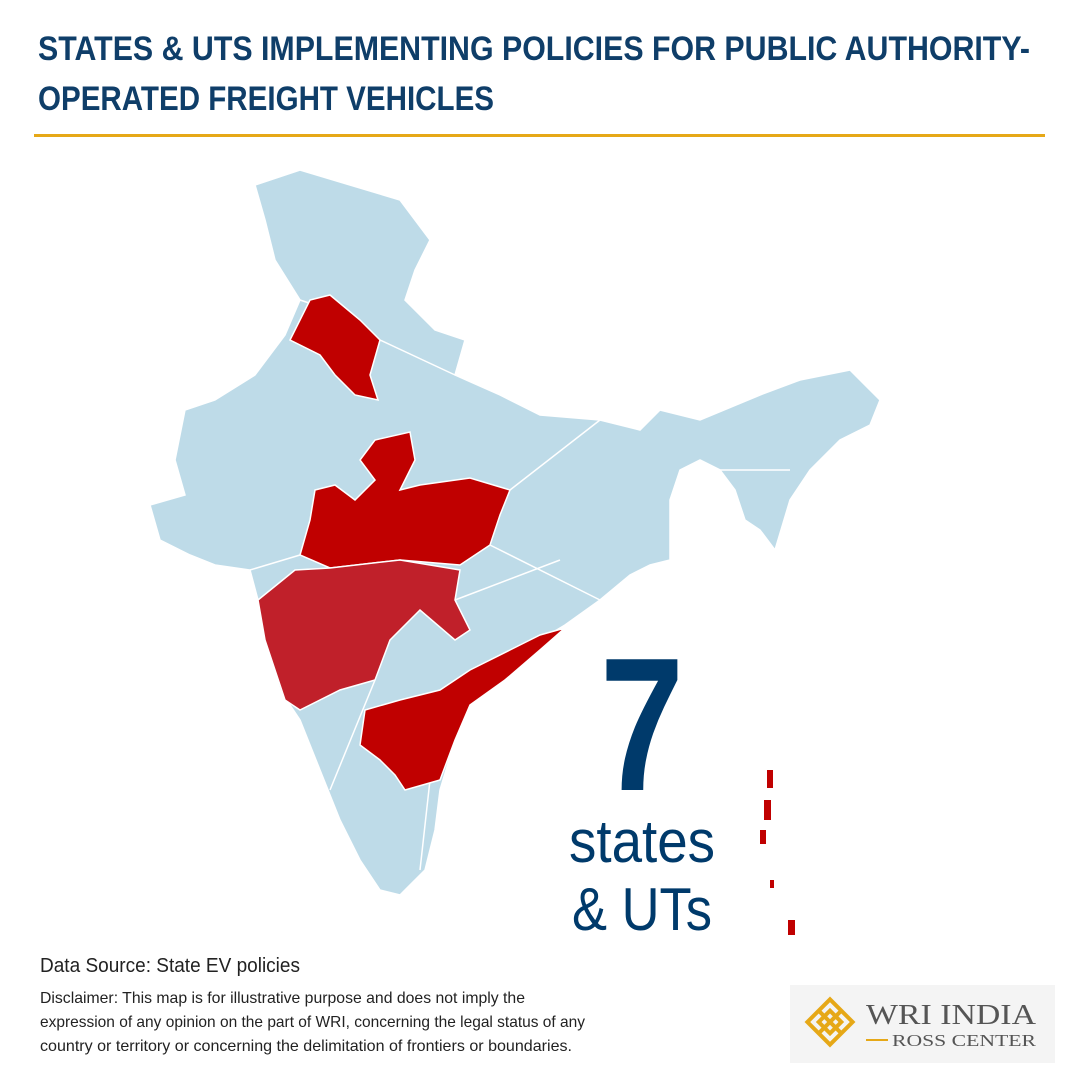 This screenshot has height=1080, width=1080. Describe the element at coordinates (642, 909) in the screenshot. I see `caption-line: & UTs` at that location.